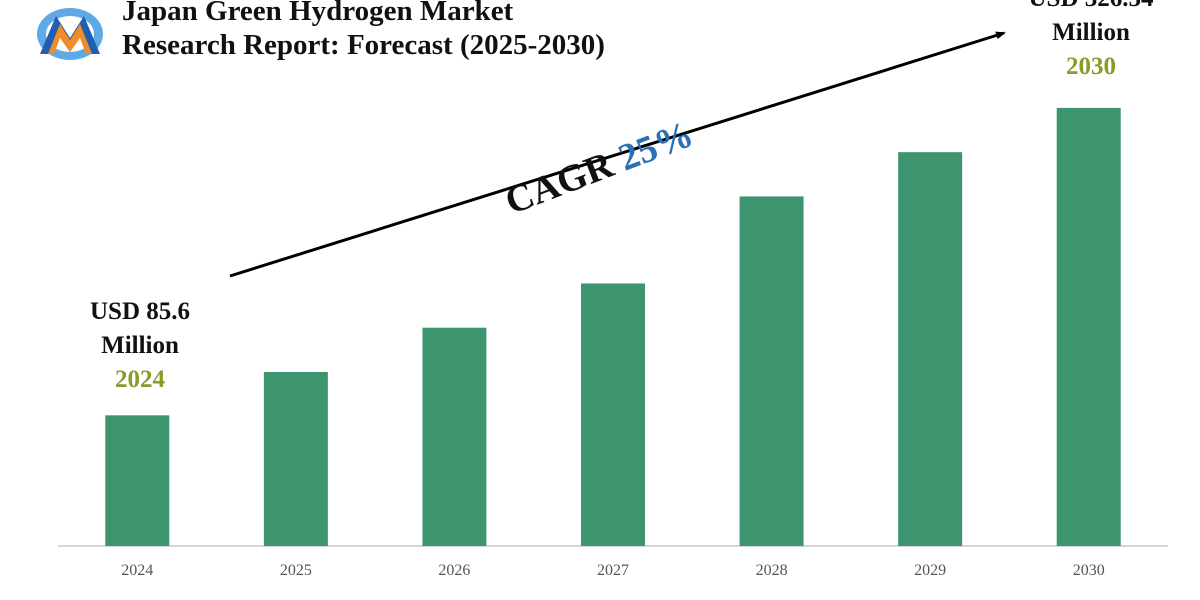 Image resolution: width=1200 pixels, height=600 pixels. Describe the element at coordinates (295, 458) in the screenshot. I see `bar-2025` at that location.